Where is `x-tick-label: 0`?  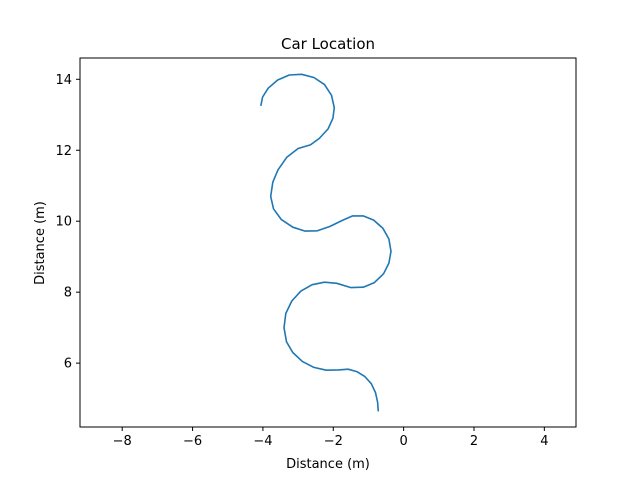 x-tick-label: 0 is located at coordinates (403, 441).